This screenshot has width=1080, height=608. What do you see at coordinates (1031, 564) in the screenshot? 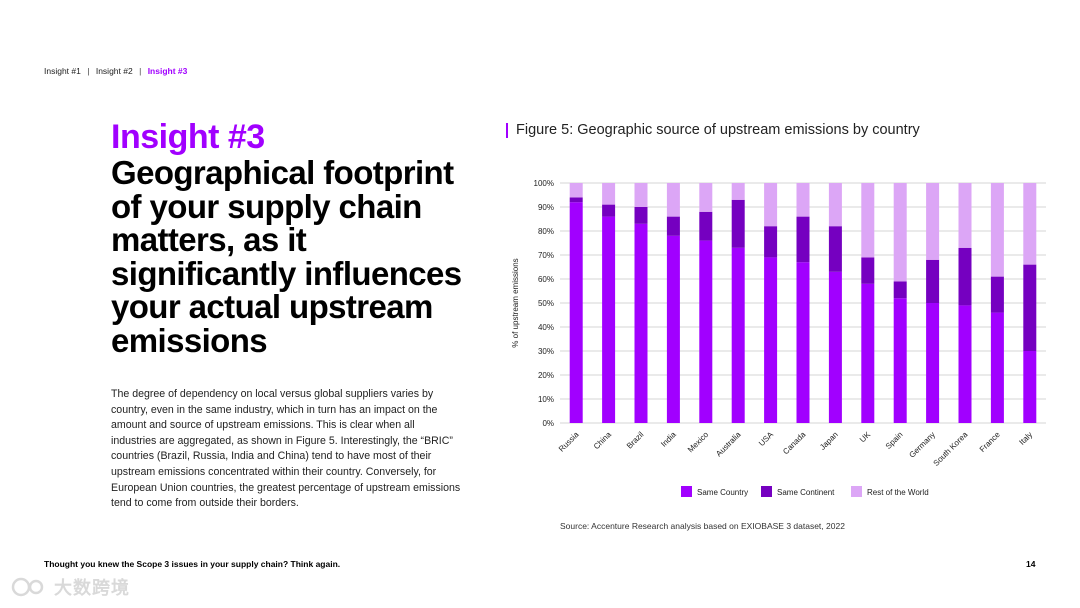
I see `page-number: 14` at bounding box center [1031, 564].